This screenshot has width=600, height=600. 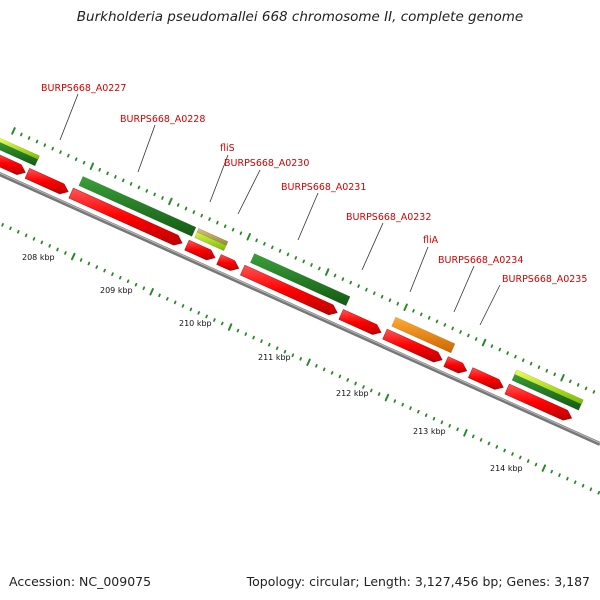 I want to click on gene-label: BURPS668_A0232, so click(x=388, y=217).